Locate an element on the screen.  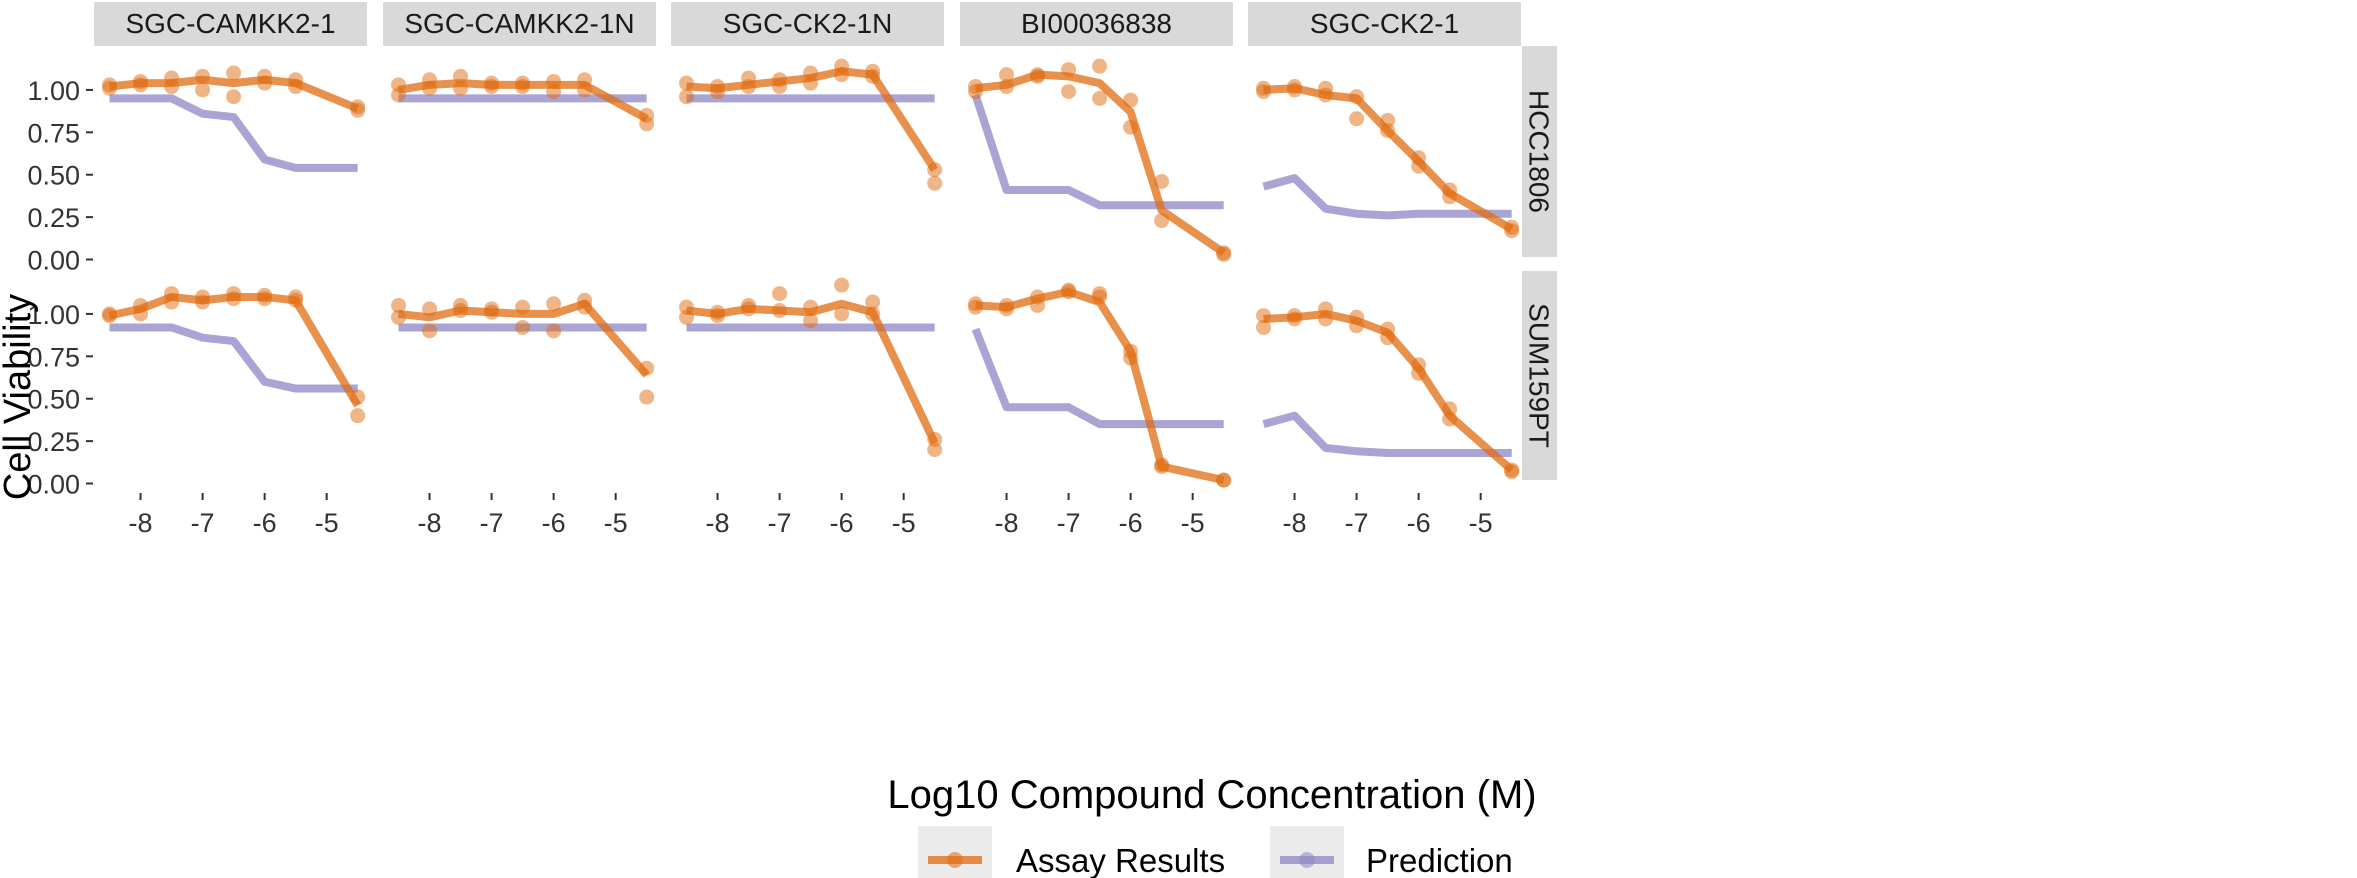
strip-label-sgc-camkk2-1: SGC-CAMKK2-1 is located at coordinates (230, 23).